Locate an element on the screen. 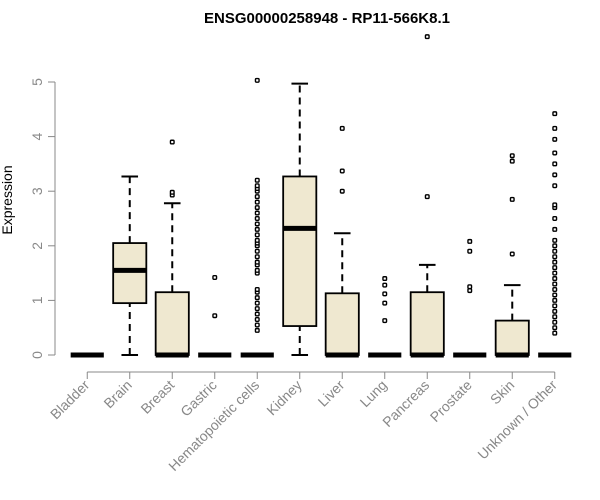 The width and height of the screenshot is (600, 500). x-tick-label: Brain is located at coordinates (117, 394).